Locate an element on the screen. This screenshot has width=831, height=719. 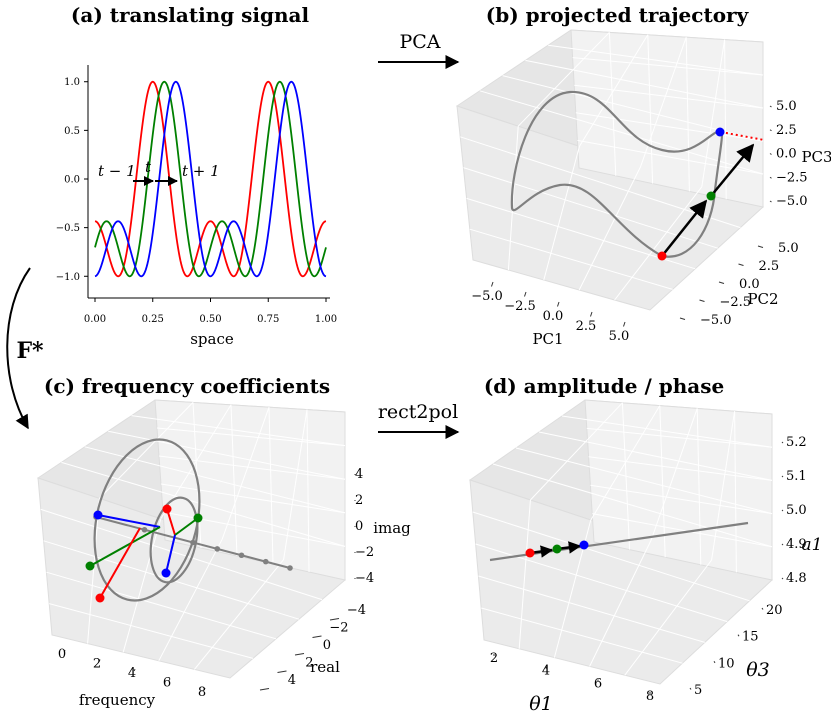
panel-a-ytick-label: 0.0 is located at coordinates (72, 180).